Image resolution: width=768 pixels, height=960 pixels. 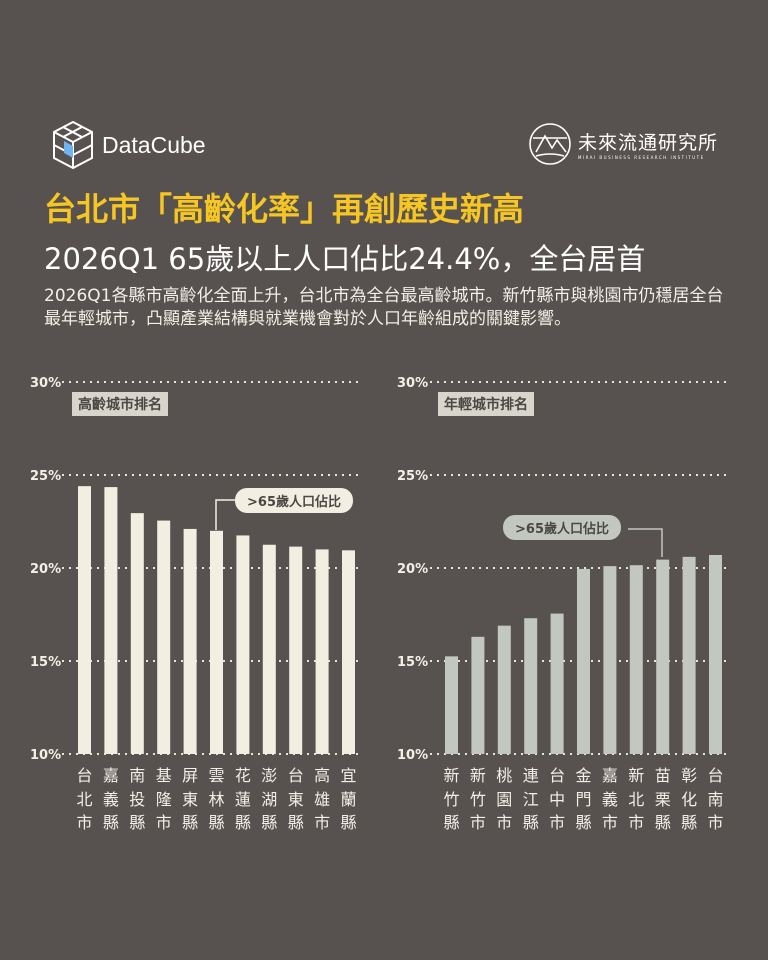 I want to click on page-title: 台北市「高齡化率」再創歷史新高, so click(x=284, y=209).